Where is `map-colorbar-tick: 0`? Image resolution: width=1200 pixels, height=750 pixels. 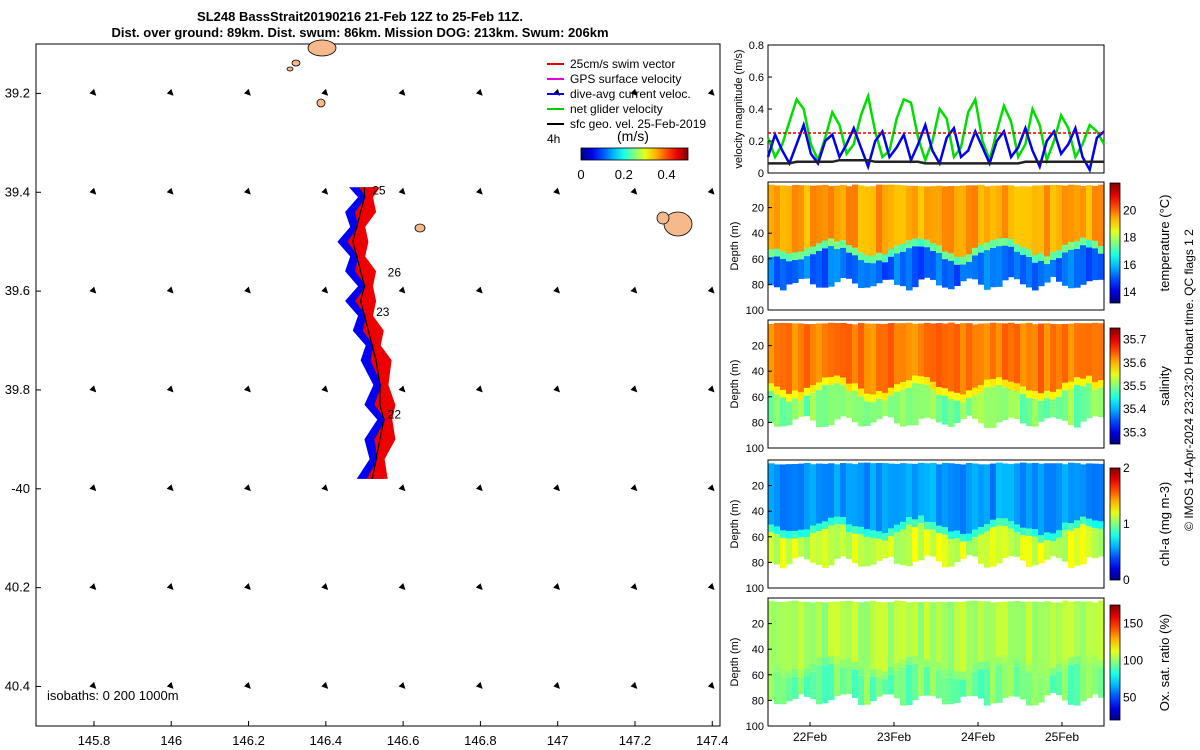
map-colorbar-tick: 0 is located at coordinates (580, 174).